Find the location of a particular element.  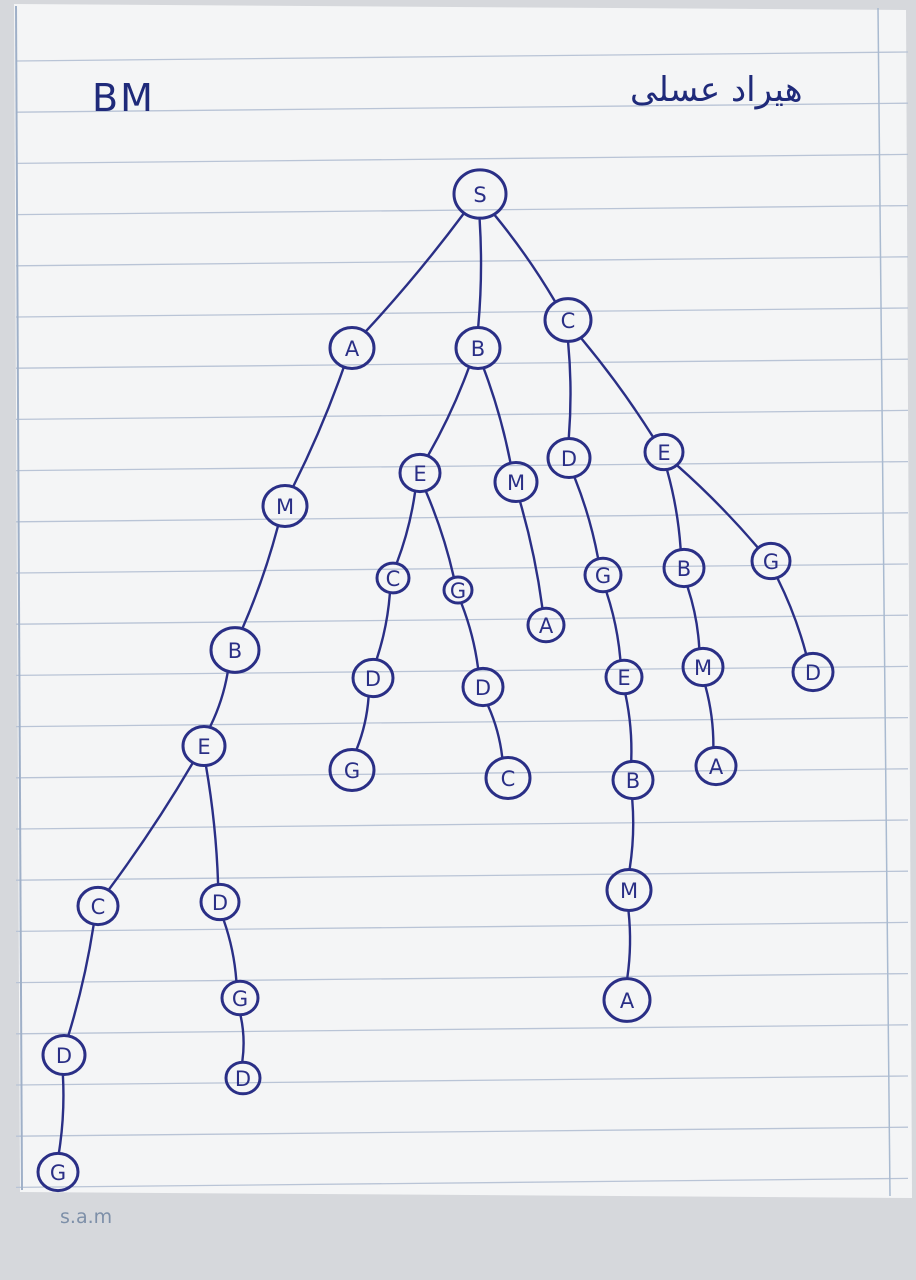

tree-node-label: S is located at coordinates (479, 195).